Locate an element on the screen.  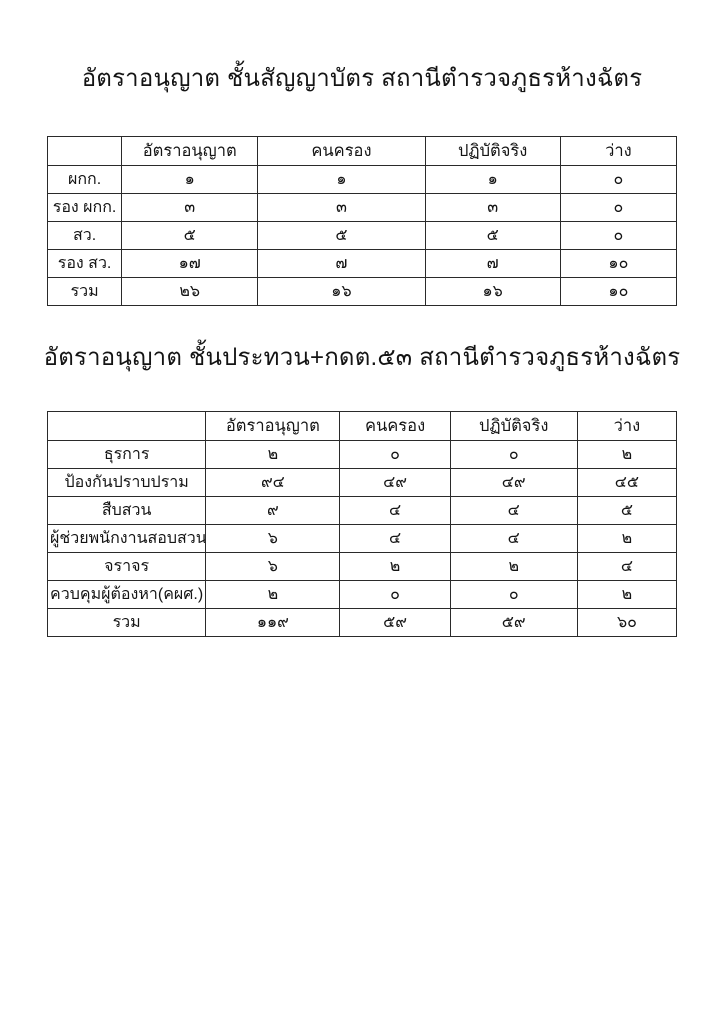
table-row: จราจร๖๒๒๔ is located at coordinates (362, 566).